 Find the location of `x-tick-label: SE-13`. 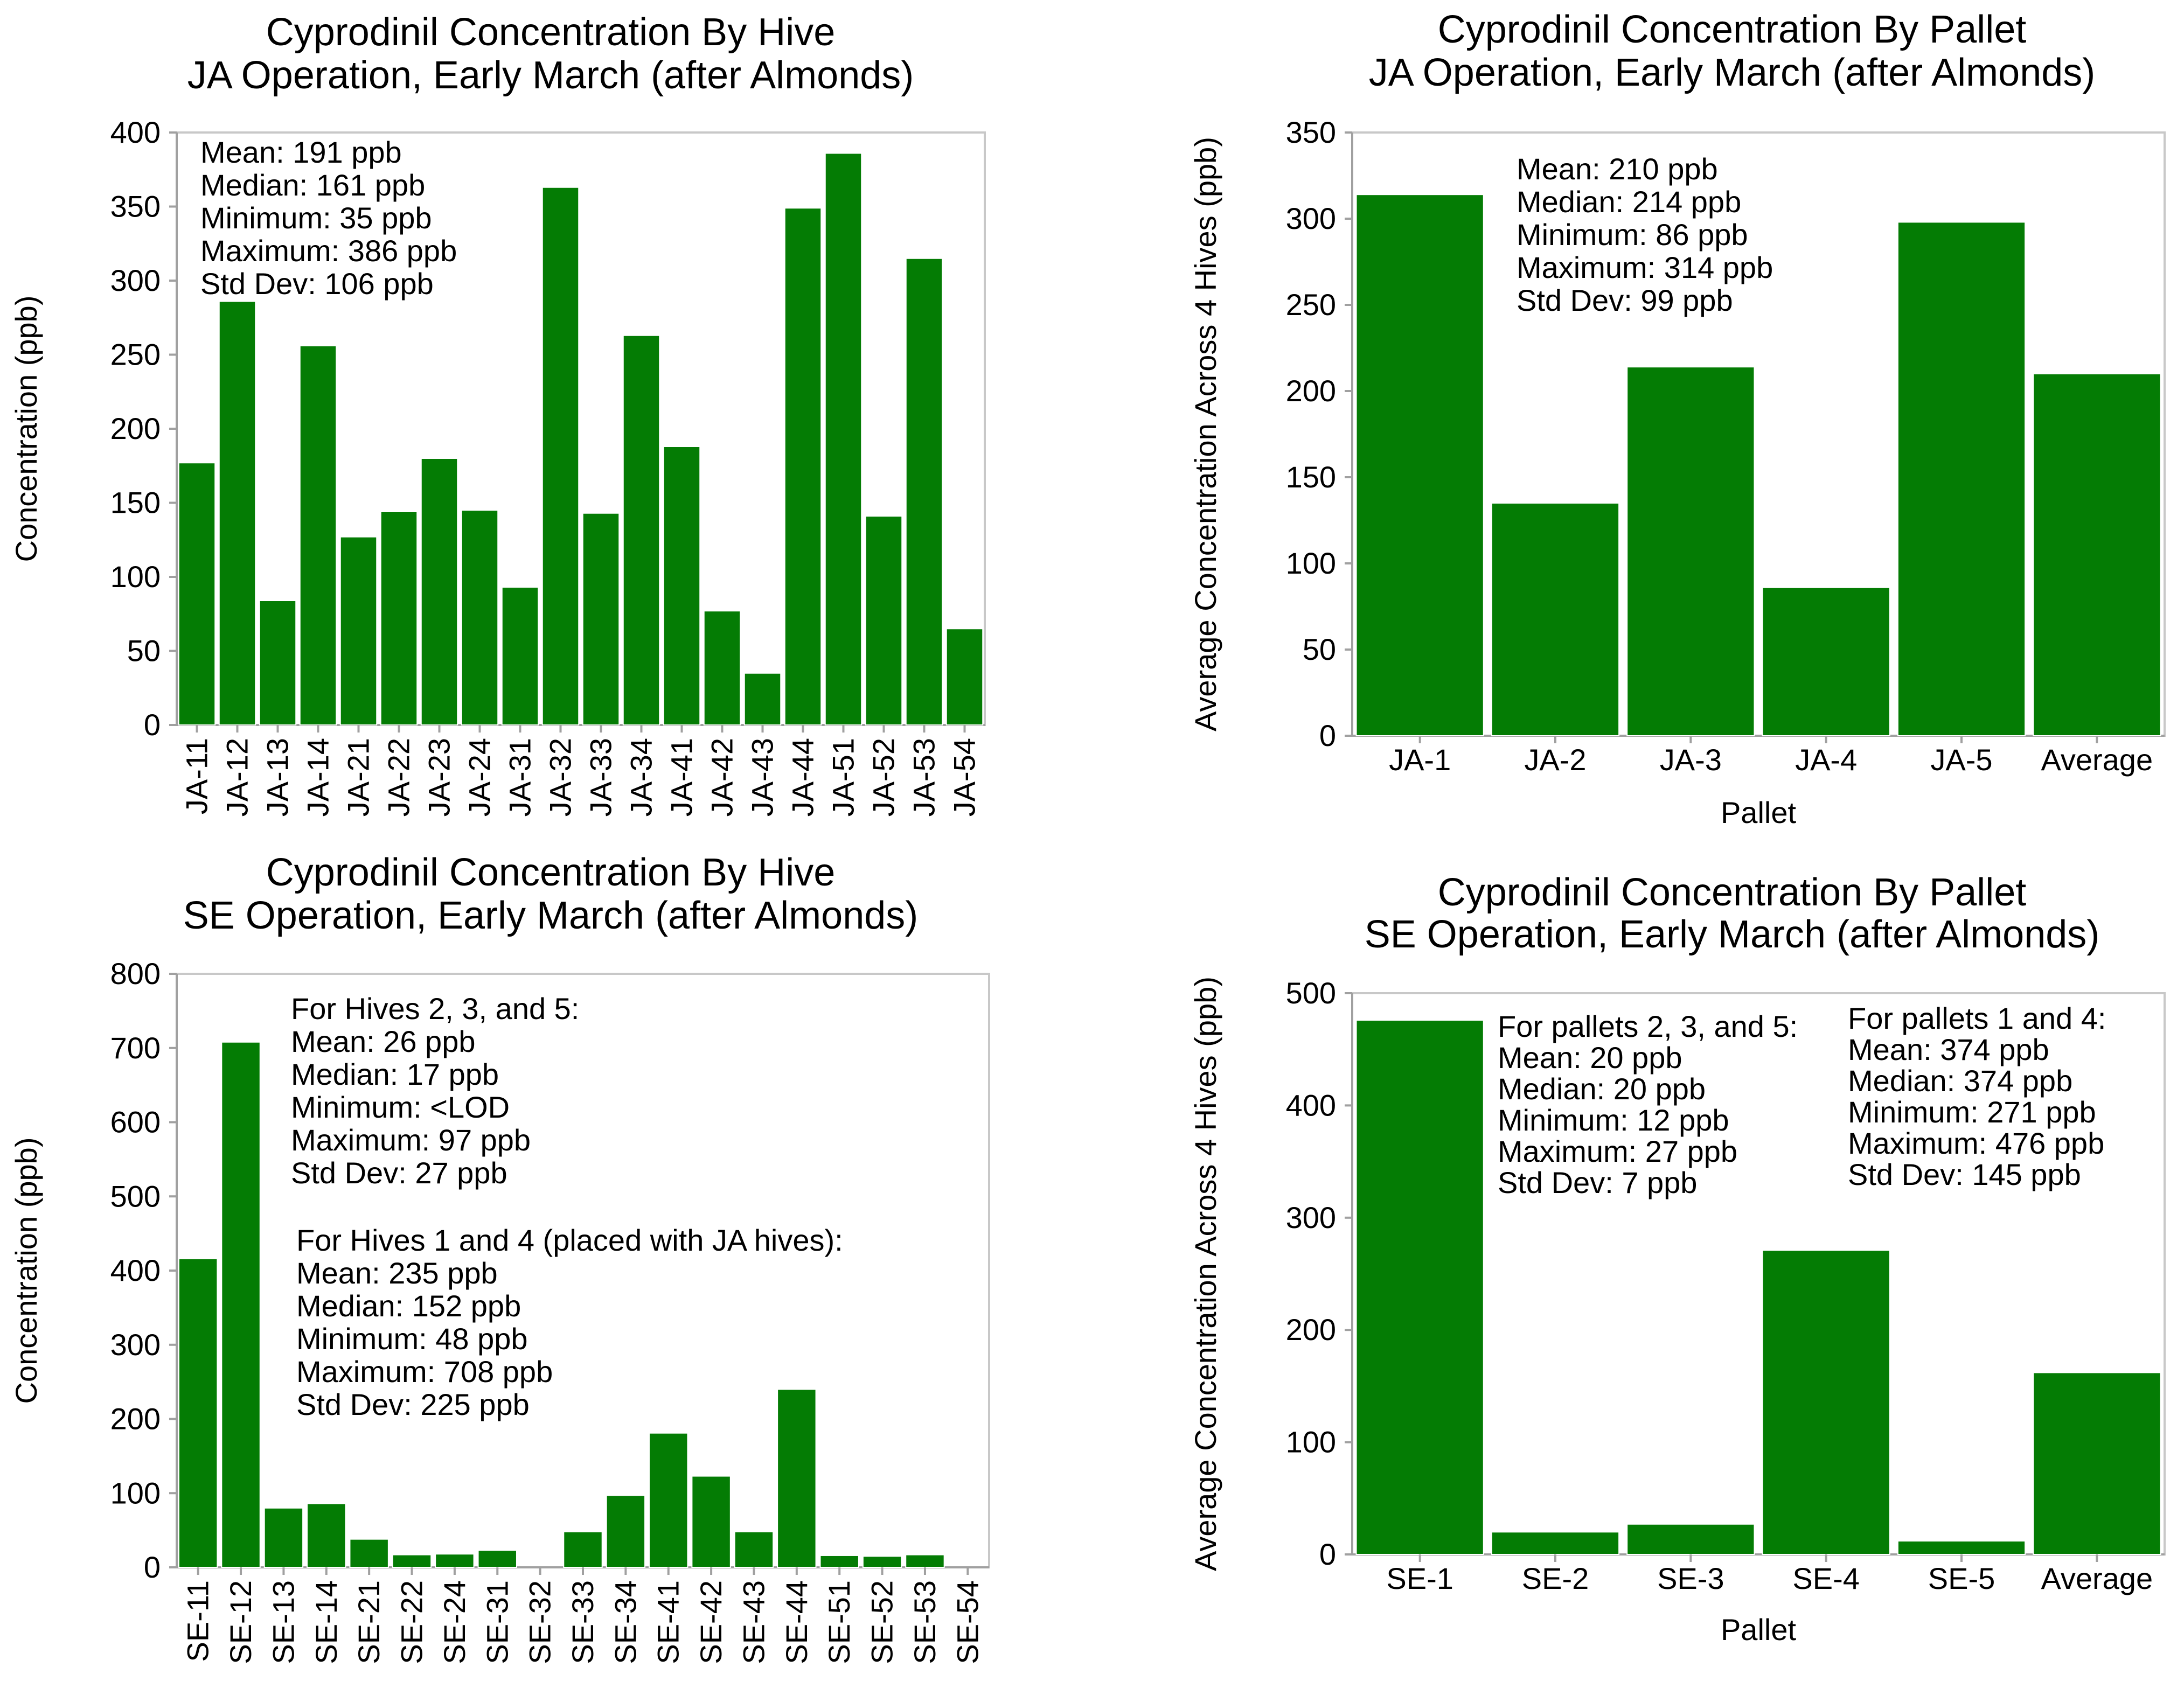

x-tick-label: SE-13 is located at coordinates (283, 1622).